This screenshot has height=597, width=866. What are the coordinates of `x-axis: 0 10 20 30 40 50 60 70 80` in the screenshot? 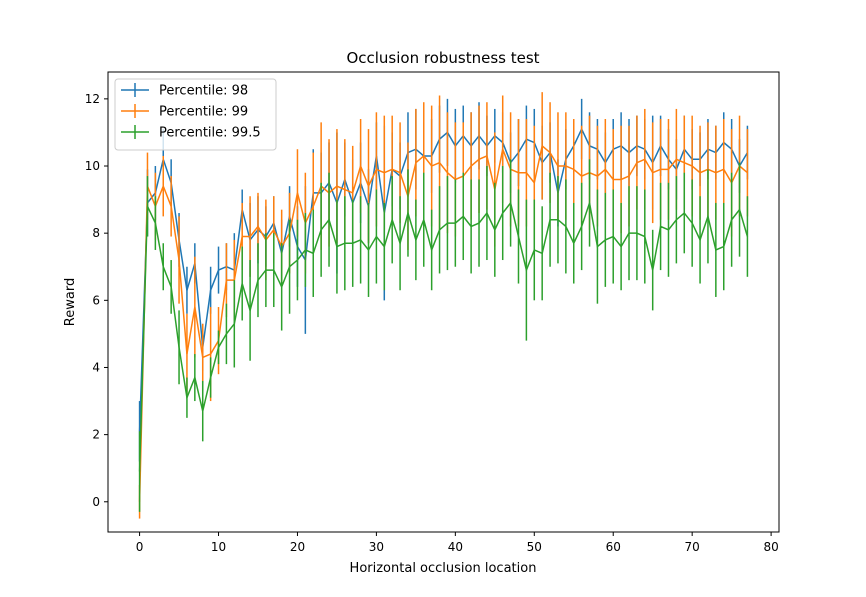 It's located at (457, 543).